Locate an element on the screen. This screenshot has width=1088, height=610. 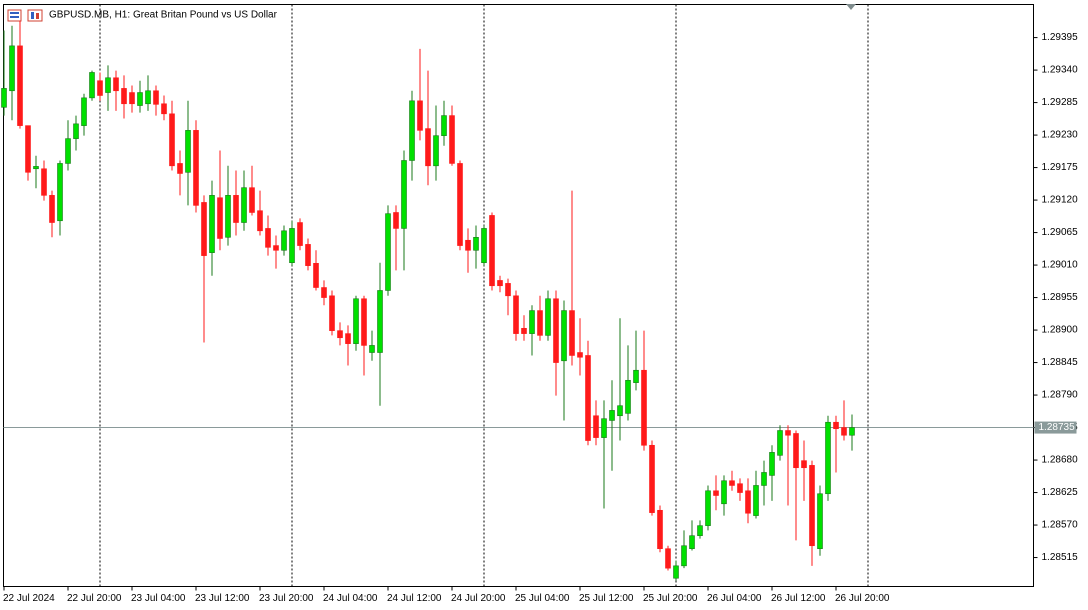
y-tick-label: 1.28845 is located at coordinates (1060, 362).